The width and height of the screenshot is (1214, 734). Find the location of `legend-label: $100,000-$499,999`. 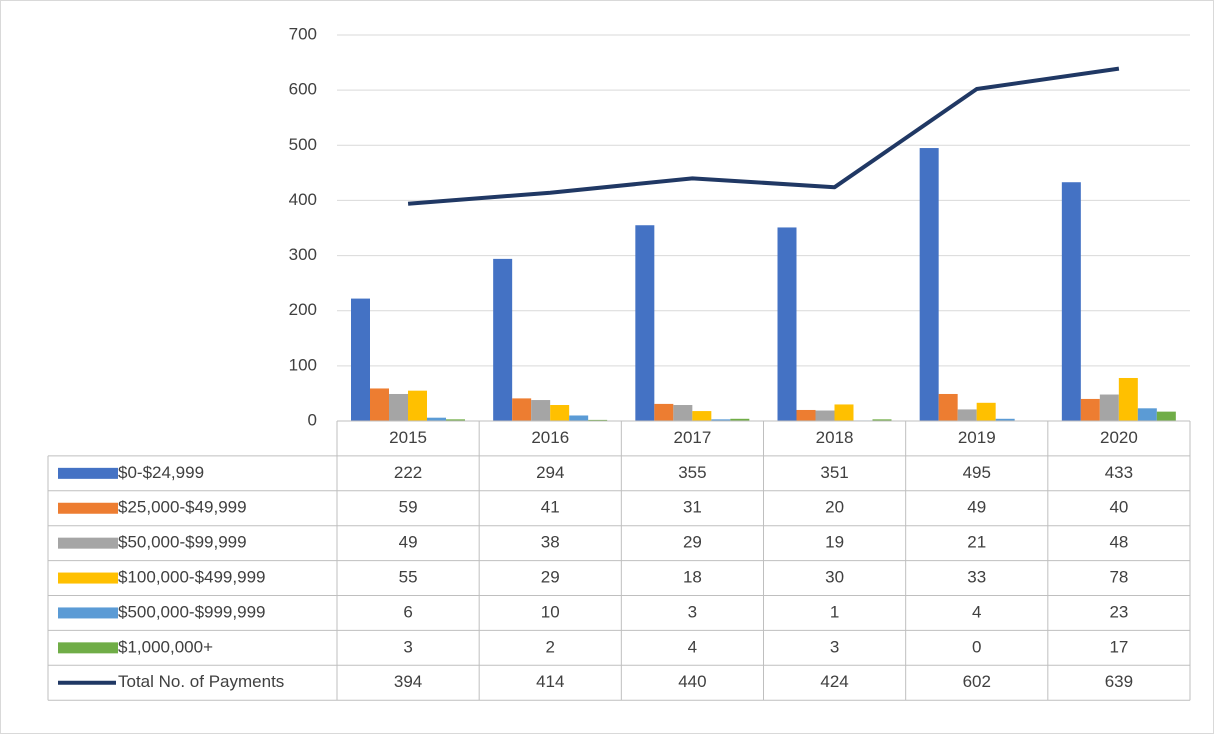

legend-label: $100,000-$499,999 is located at coordinates (191, 577).